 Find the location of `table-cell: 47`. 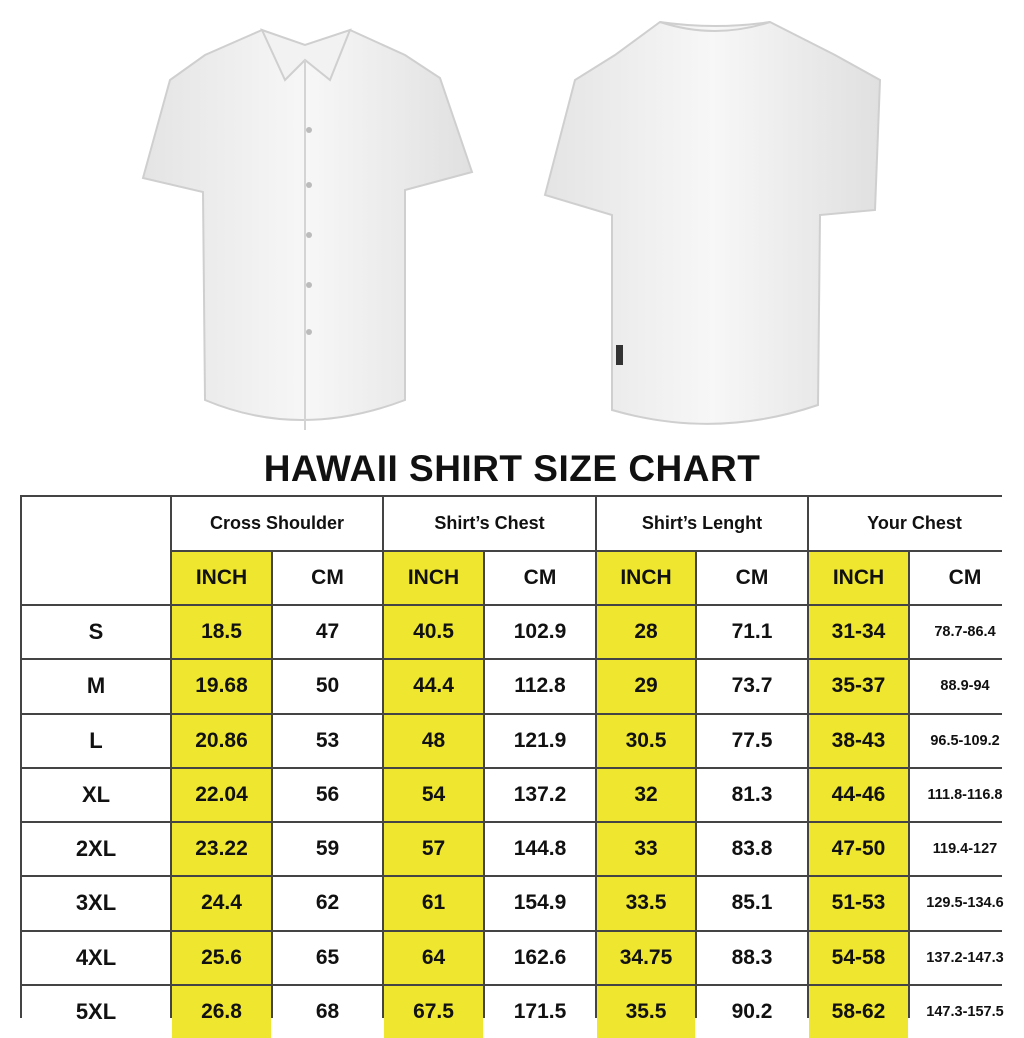

table-cell: 47 is located at coordinates (327, 632).